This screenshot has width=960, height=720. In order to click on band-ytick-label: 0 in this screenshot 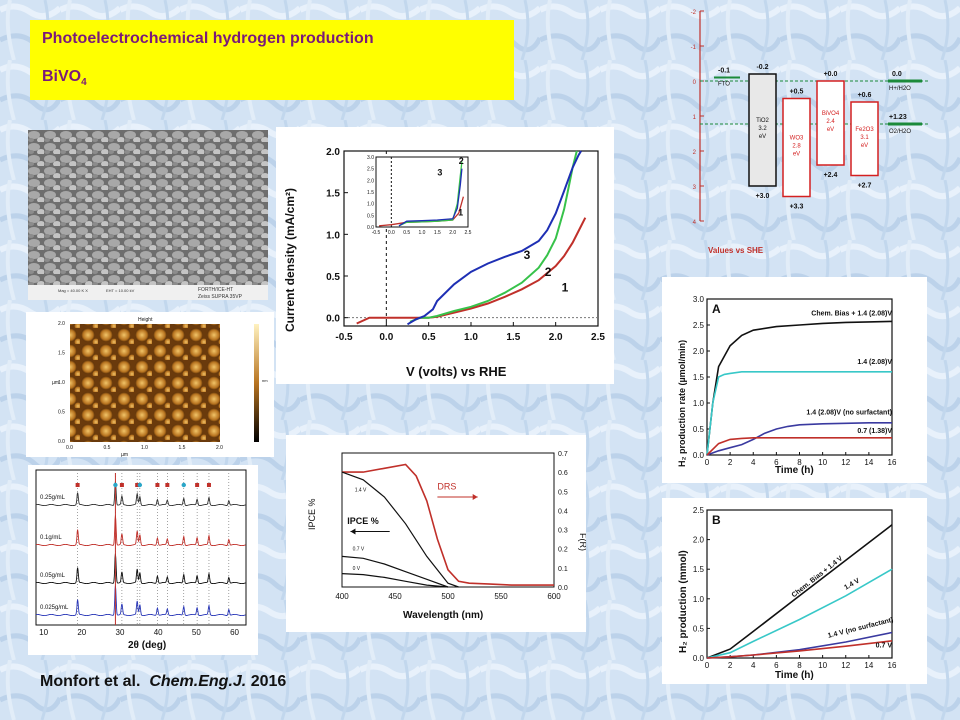, I will do `click(695, 83)`.